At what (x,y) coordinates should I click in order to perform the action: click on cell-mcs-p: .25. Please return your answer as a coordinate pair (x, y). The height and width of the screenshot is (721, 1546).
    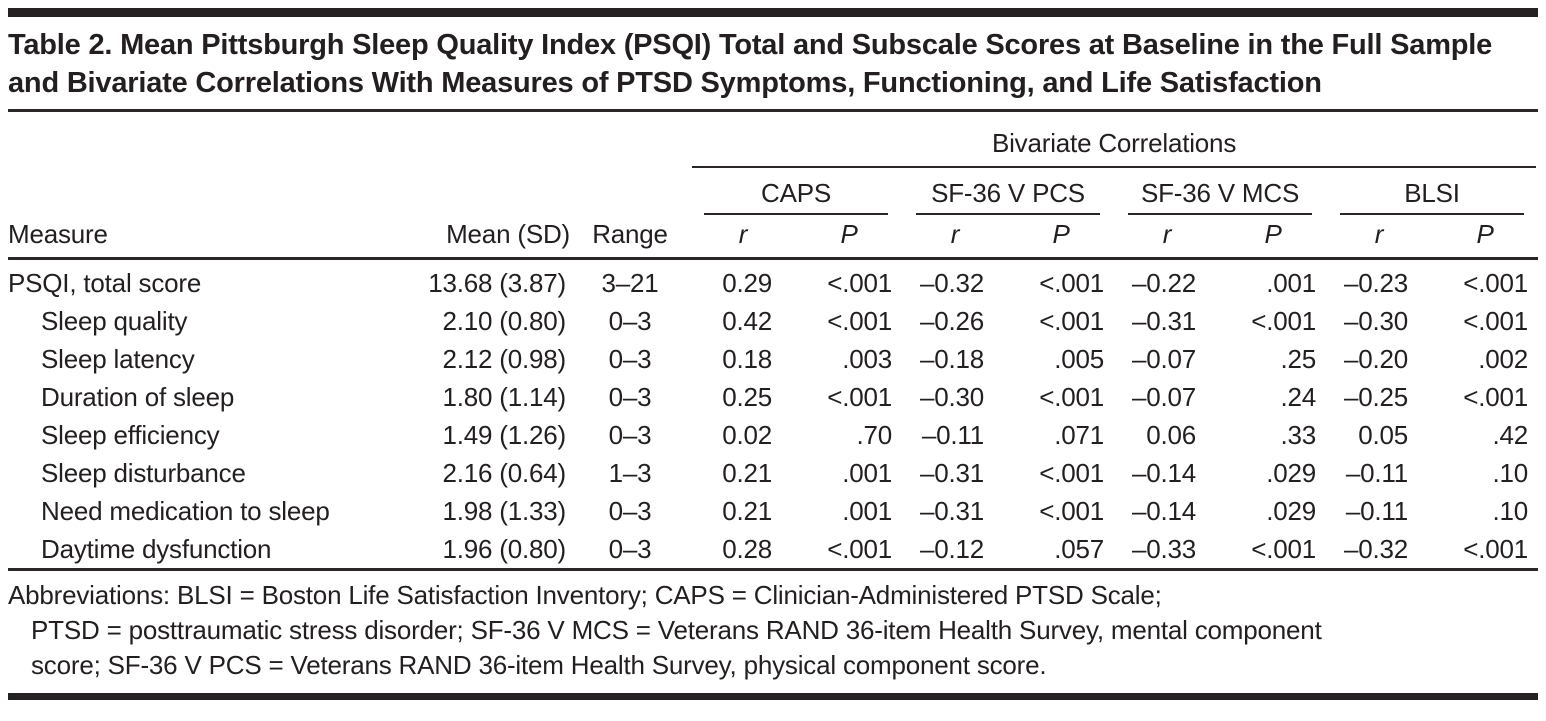
    Looking at the image, I should click on (1298, 358).